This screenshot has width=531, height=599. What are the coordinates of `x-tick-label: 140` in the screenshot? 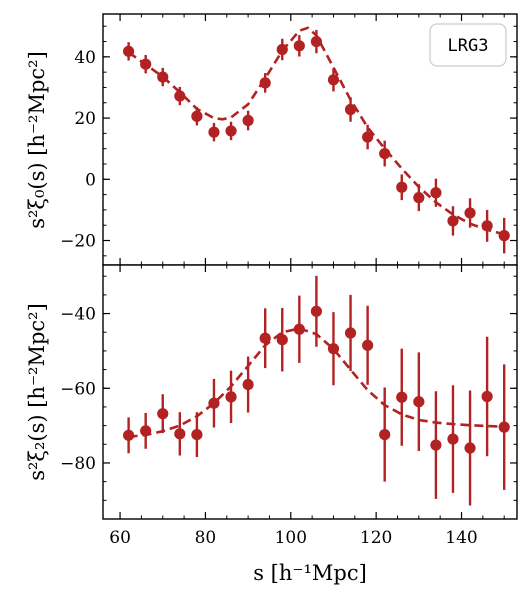 It's located at (461, 538).